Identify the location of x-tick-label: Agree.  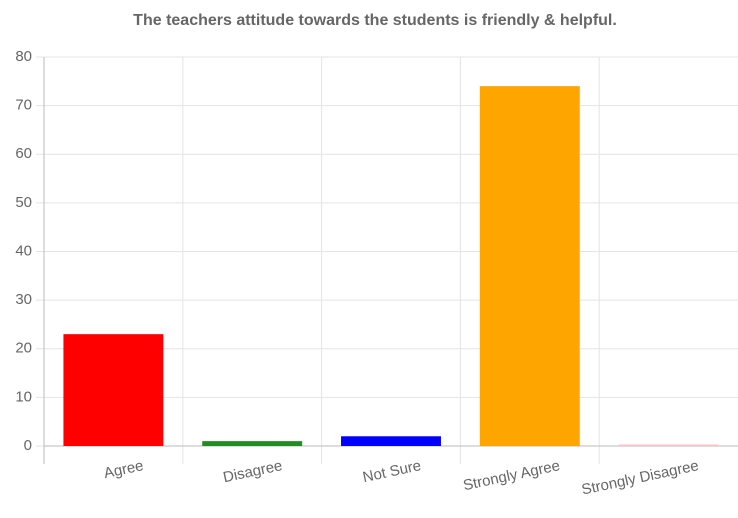
(123, 469).